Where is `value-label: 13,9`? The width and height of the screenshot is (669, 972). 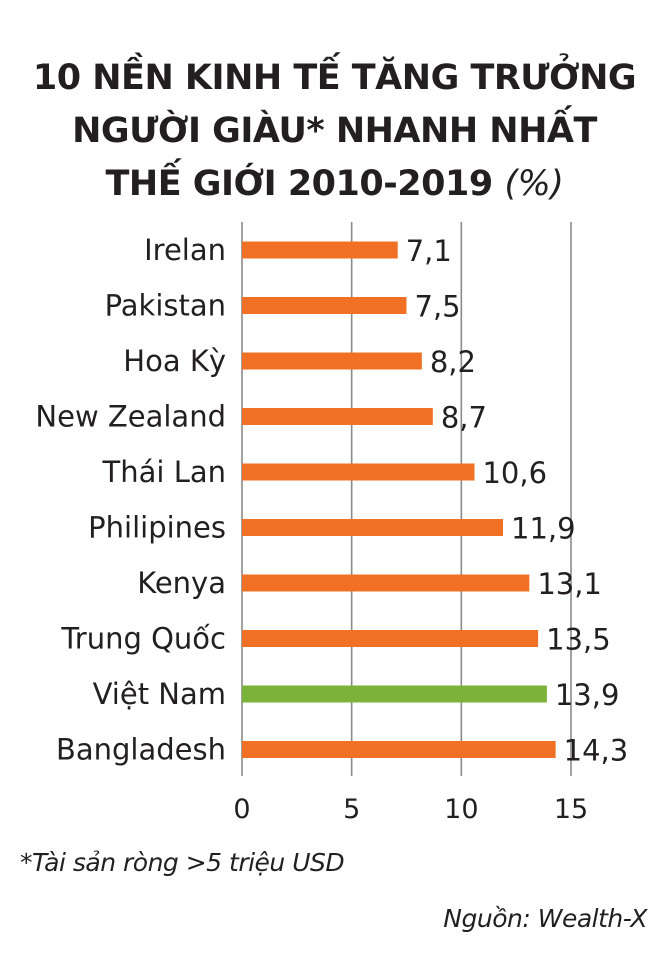 value-label: 13,9 is located at coordinates (587, 695).